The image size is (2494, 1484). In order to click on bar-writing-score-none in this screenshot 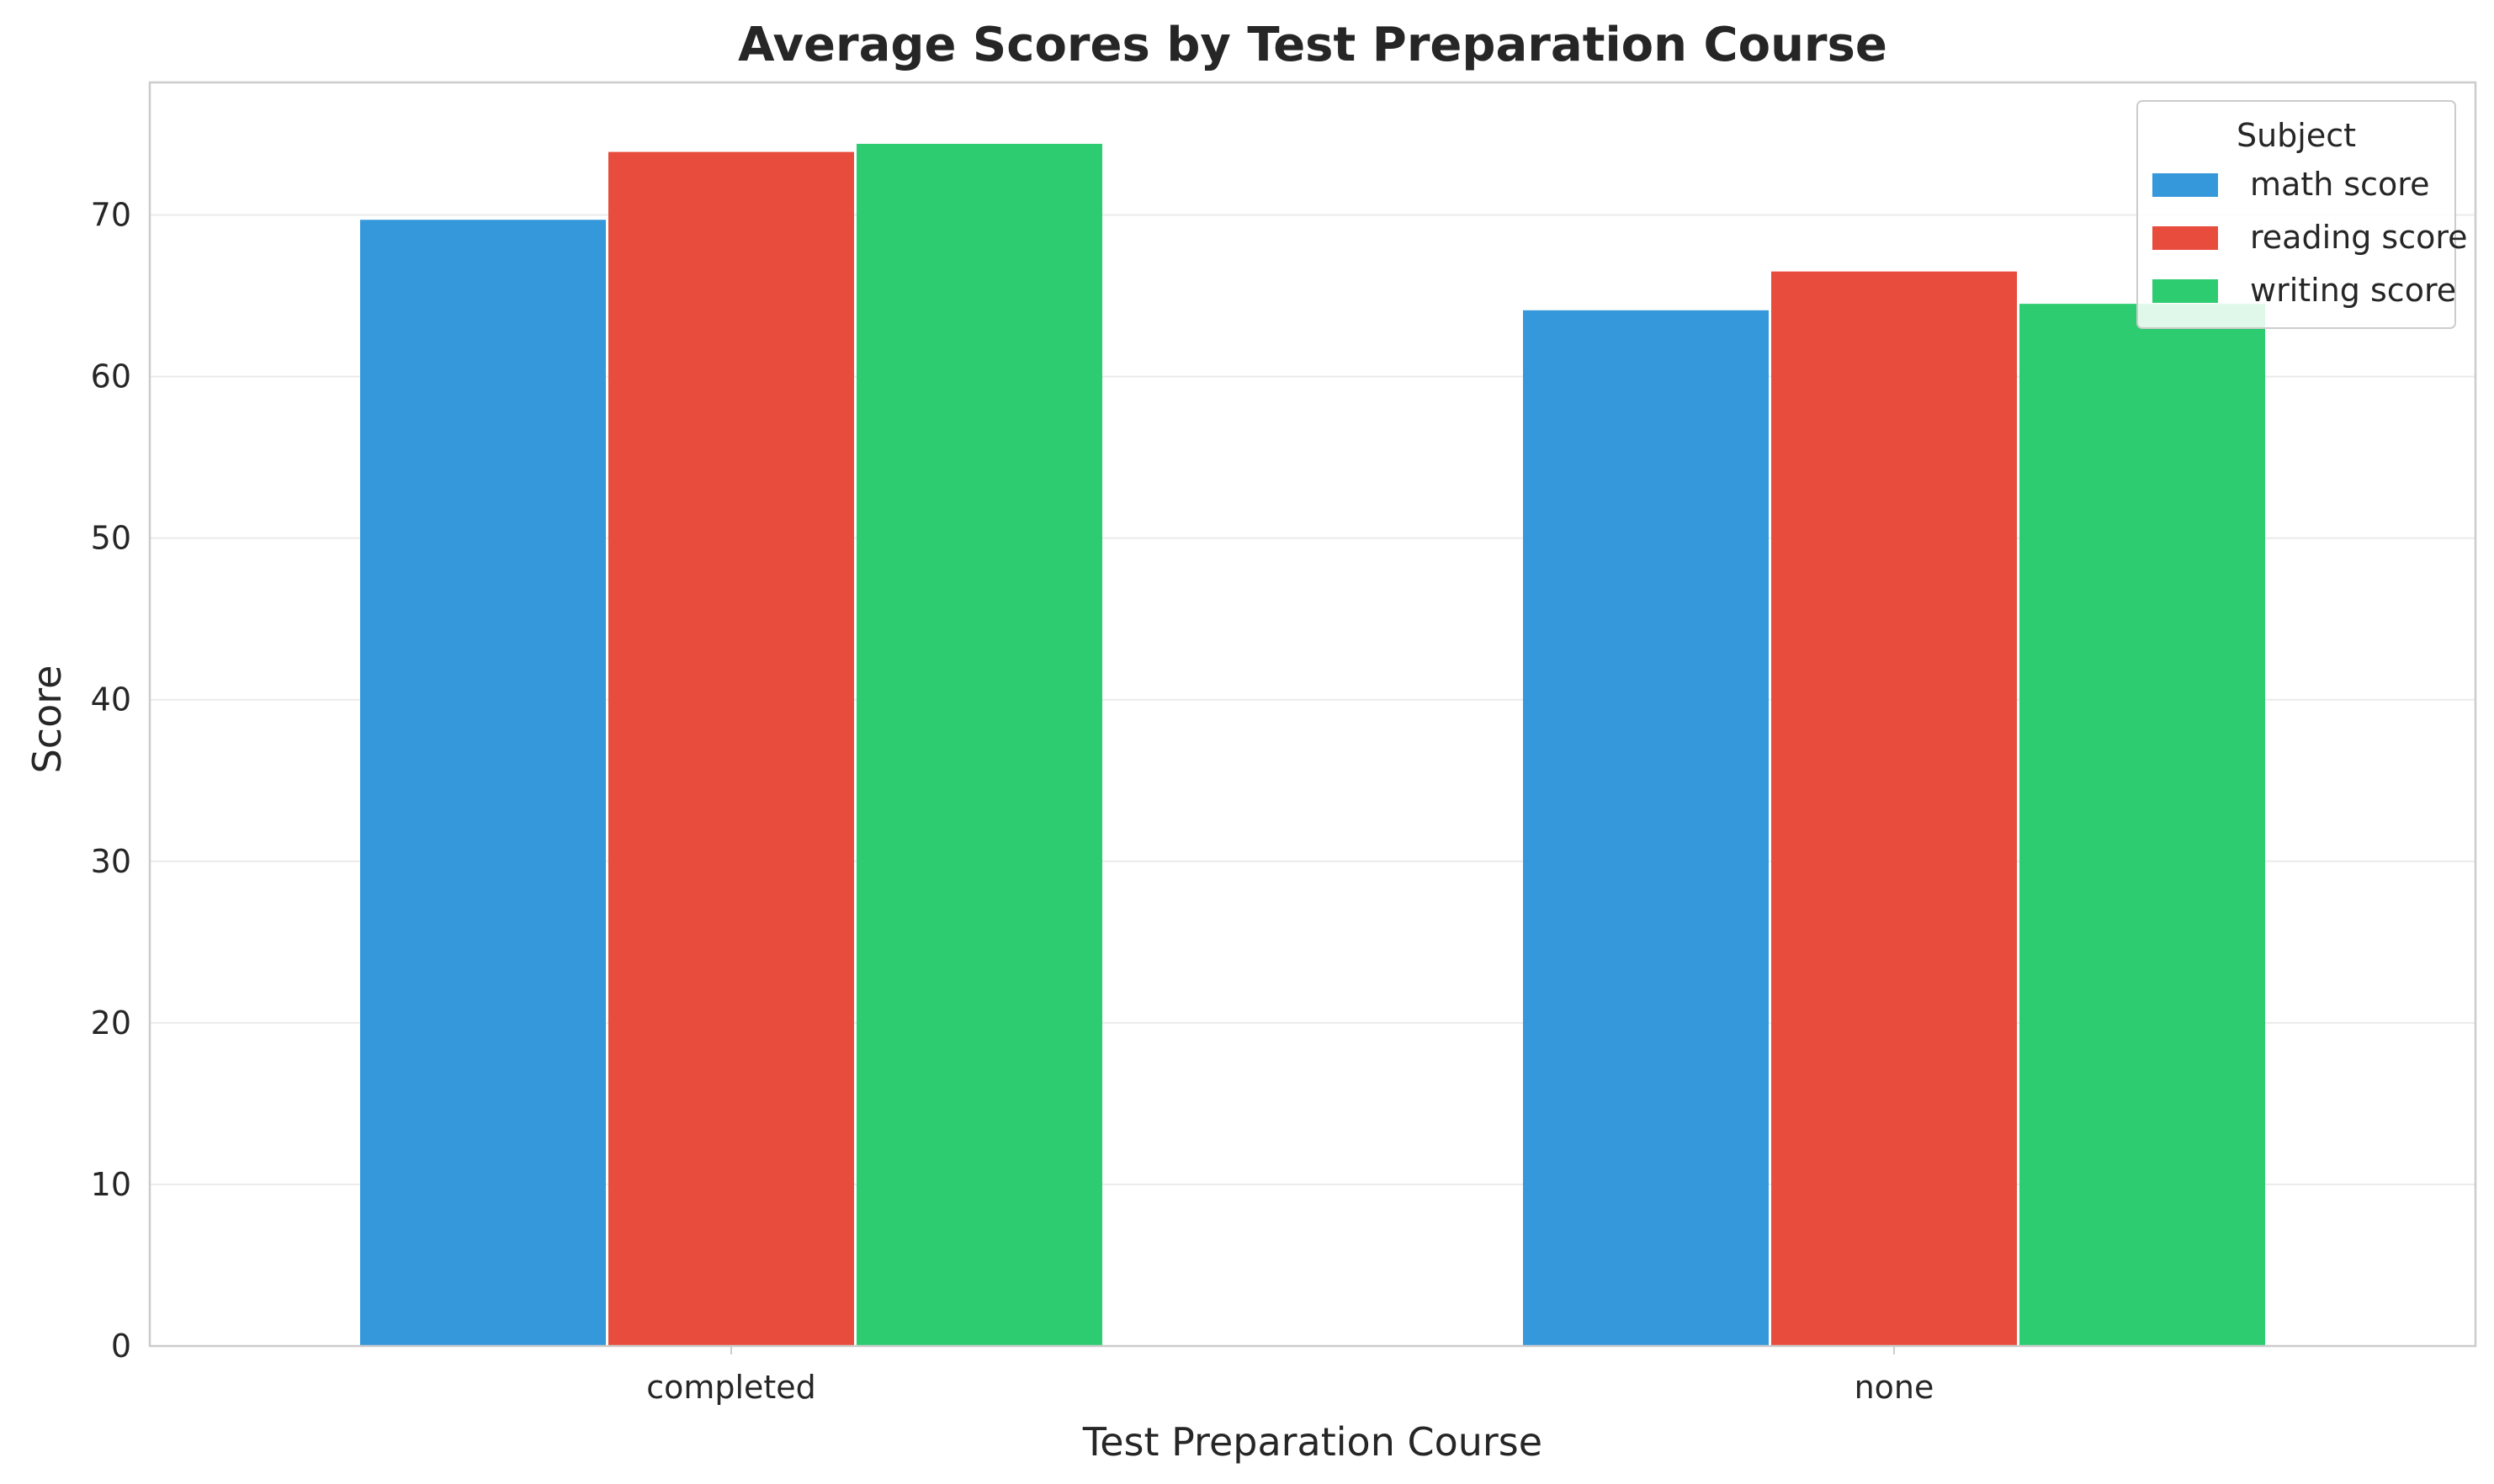, I will do `click(2142, 825)`.